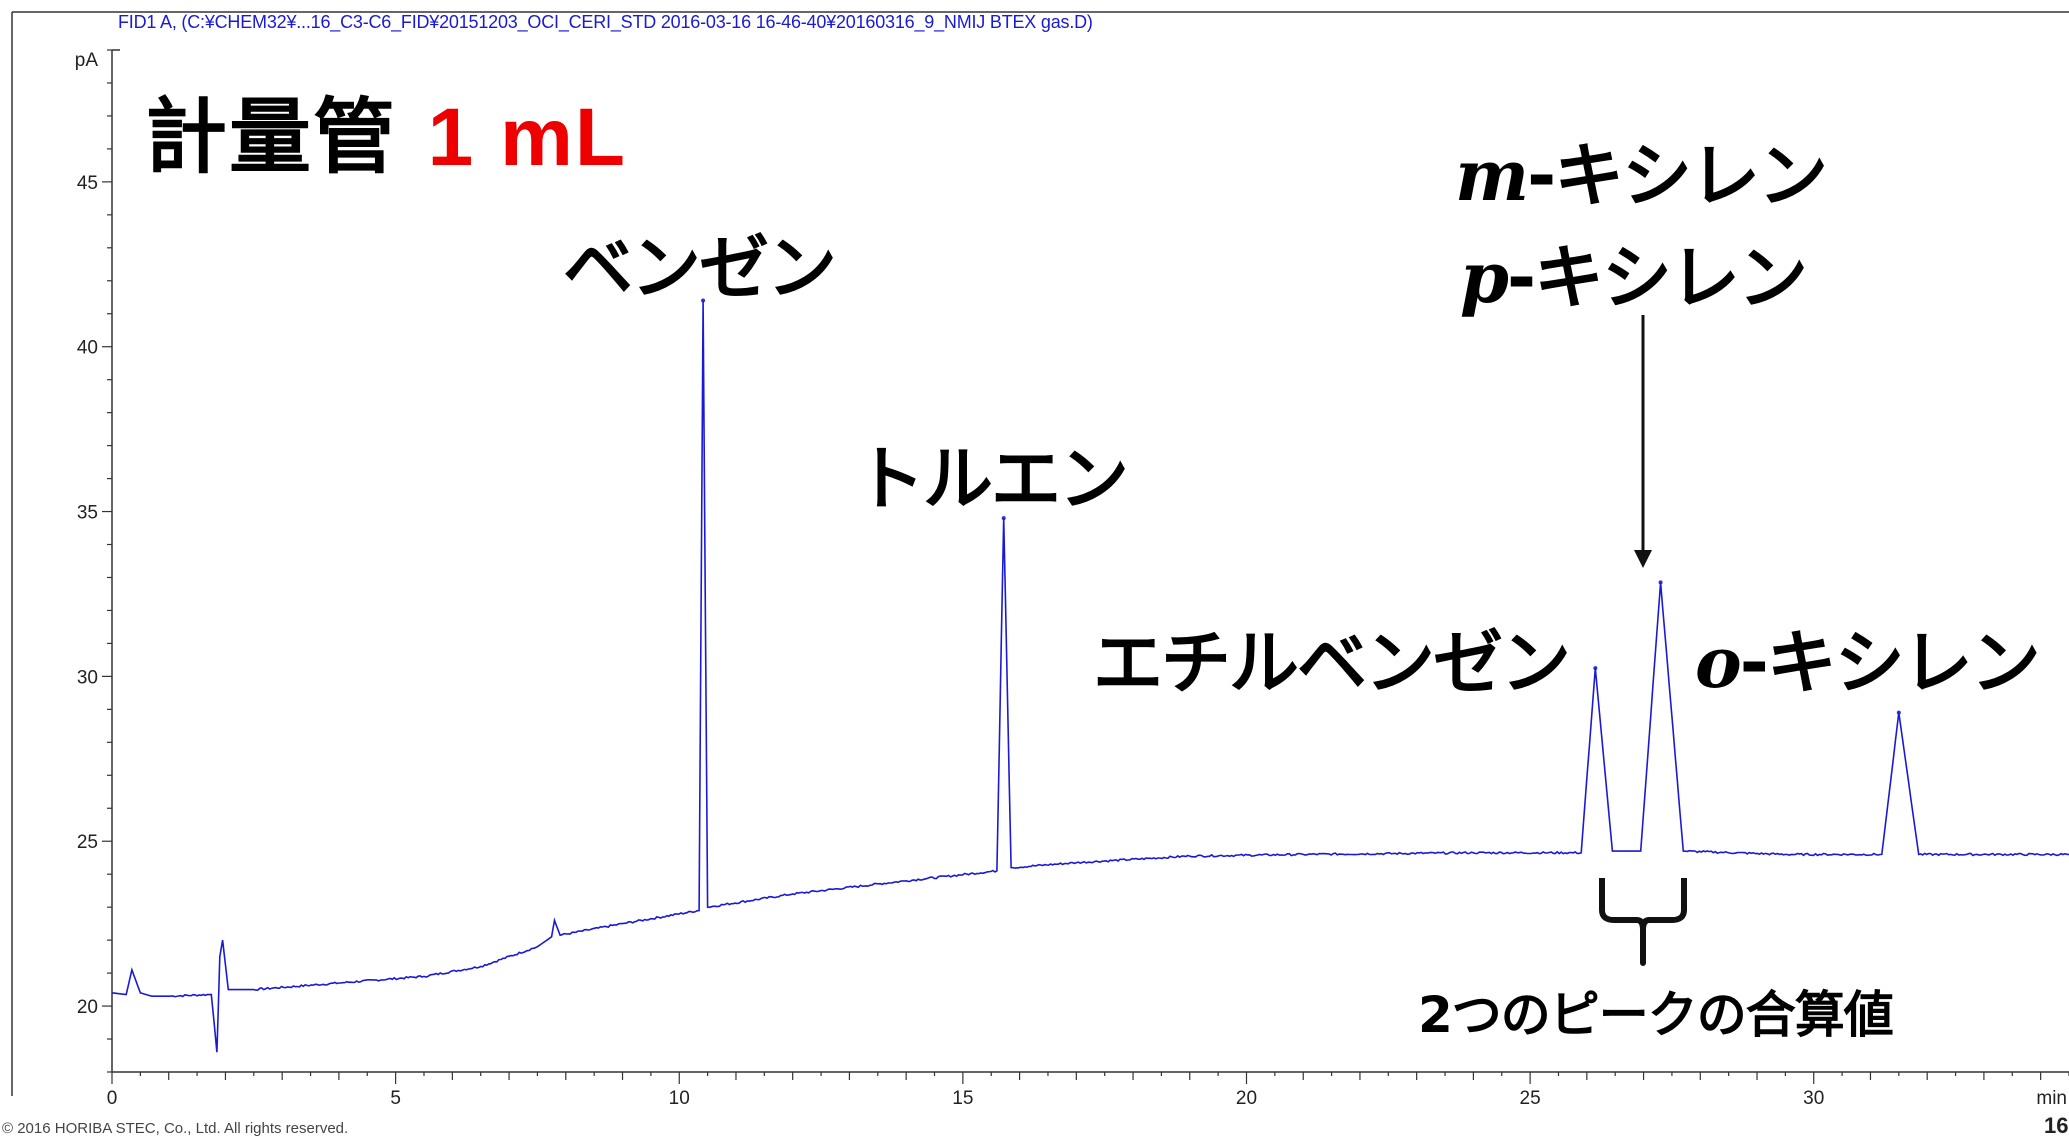 The image size is (2069, 1139). I want to click on page-number: 16, so click(2056, 1125).